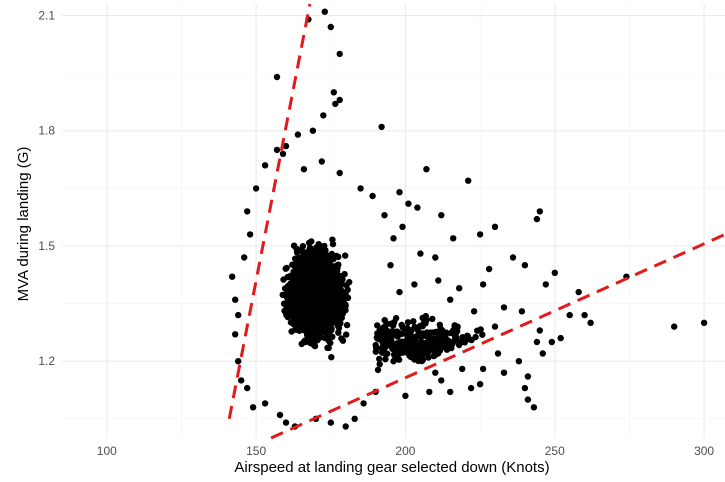 The image size is (725, 482). I want to click on x-tick-label: 100, so click(107, 451).